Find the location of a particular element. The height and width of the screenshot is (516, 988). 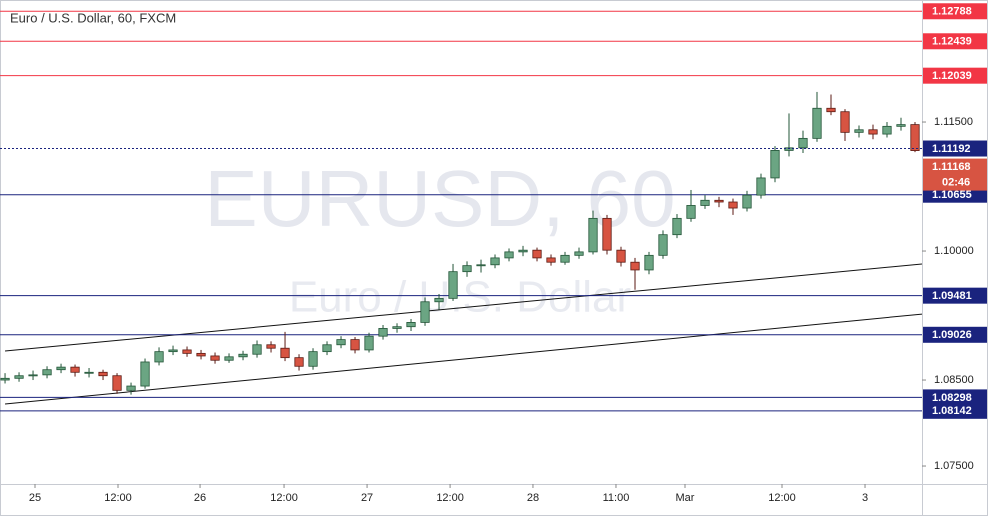

level-label: 1.09026 is located at coordinates (952, 335).